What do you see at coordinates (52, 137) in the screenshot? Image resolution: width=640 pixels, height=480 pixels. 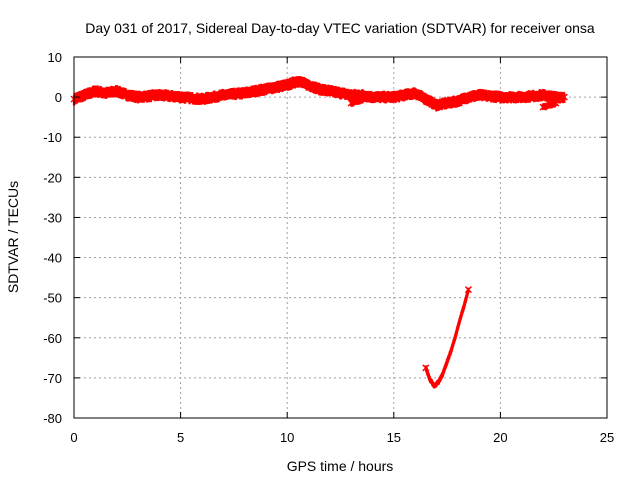 I see `y-tick-label: -10` at bounding box center [52, 137].